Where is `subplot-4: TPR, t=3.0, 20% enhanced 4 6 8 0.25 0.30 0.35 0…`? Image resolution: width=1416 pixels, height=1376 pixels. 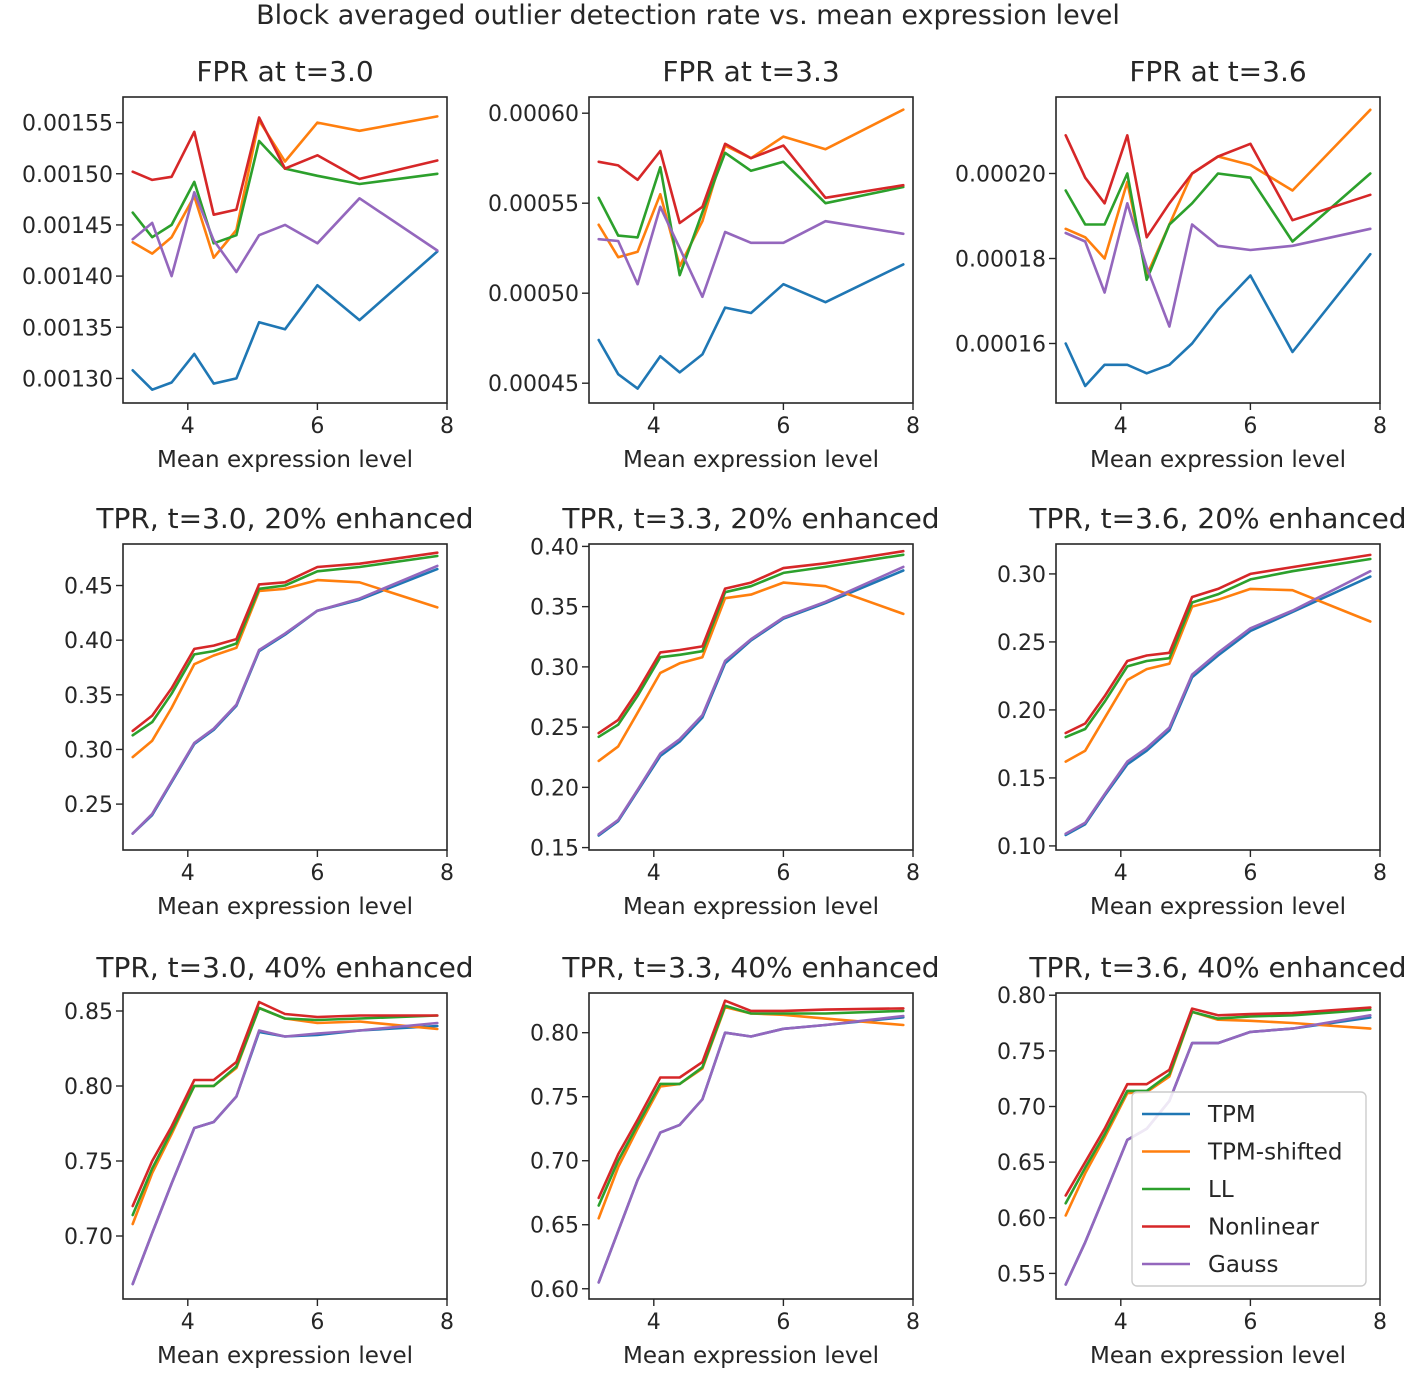
subplot-4: TPR, t=3.0, 20% enhanced 4 6 8 0.25 0.30 0.35 0… is located at coordinates (269, 711).